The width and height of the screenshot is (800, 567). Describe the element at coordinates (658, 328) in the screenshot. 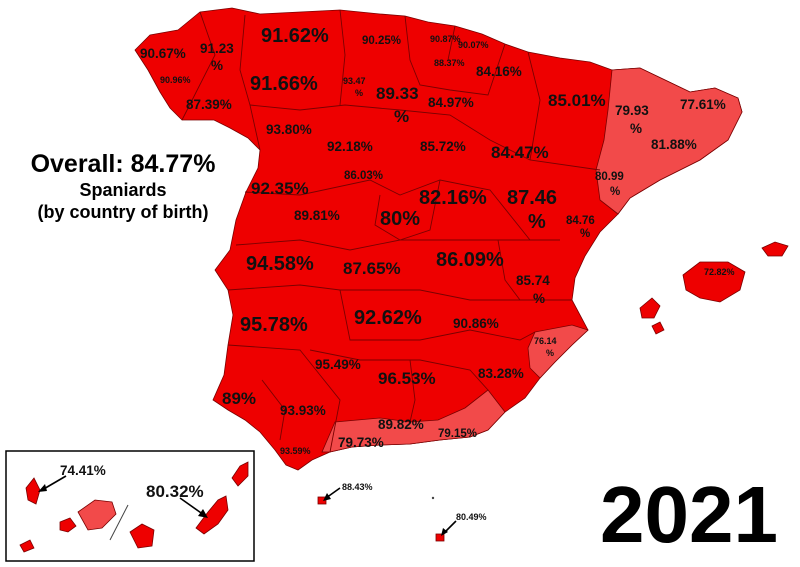

I see `formentera-island` at that location.